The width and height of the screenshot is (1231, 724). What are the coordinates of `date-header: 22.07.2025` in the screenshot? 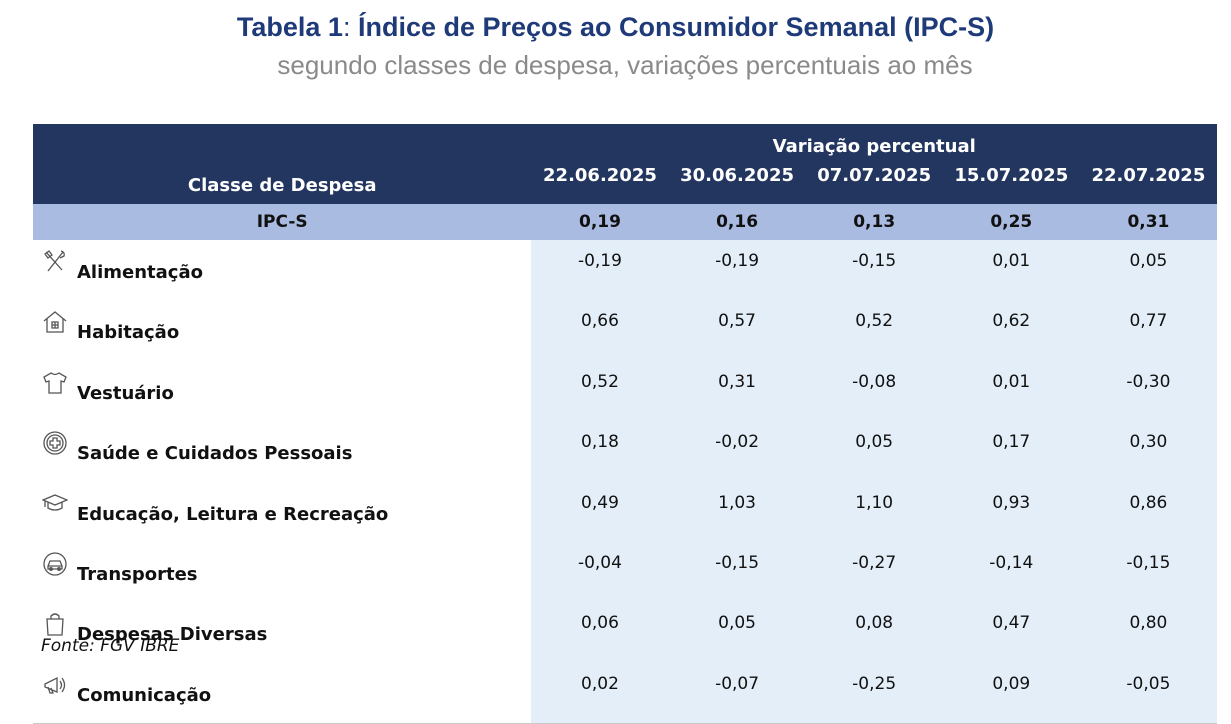 It's located at (1148, 181).